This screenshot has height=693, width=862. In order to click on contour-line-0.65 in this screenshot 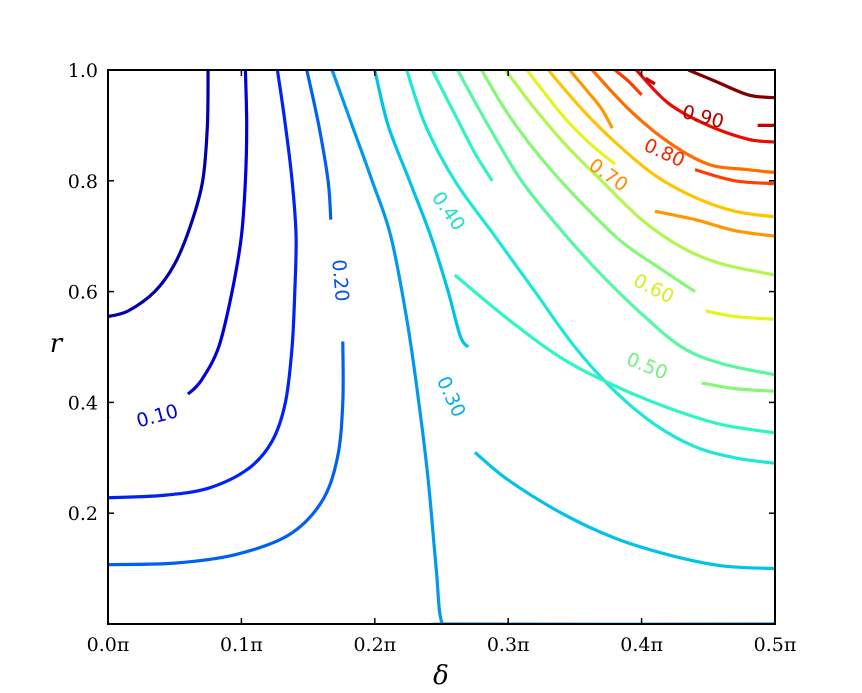, I will do `click(660, 144)`.